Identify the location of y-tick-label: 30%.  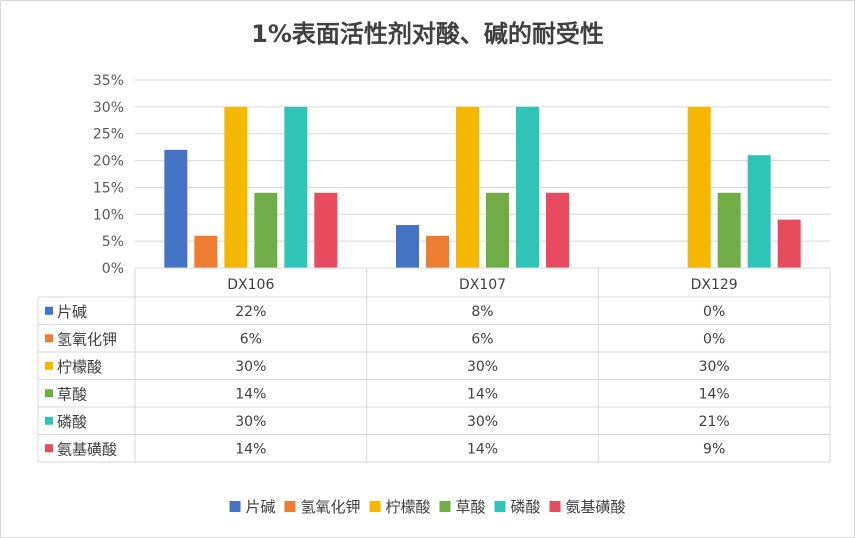
(108, 108).